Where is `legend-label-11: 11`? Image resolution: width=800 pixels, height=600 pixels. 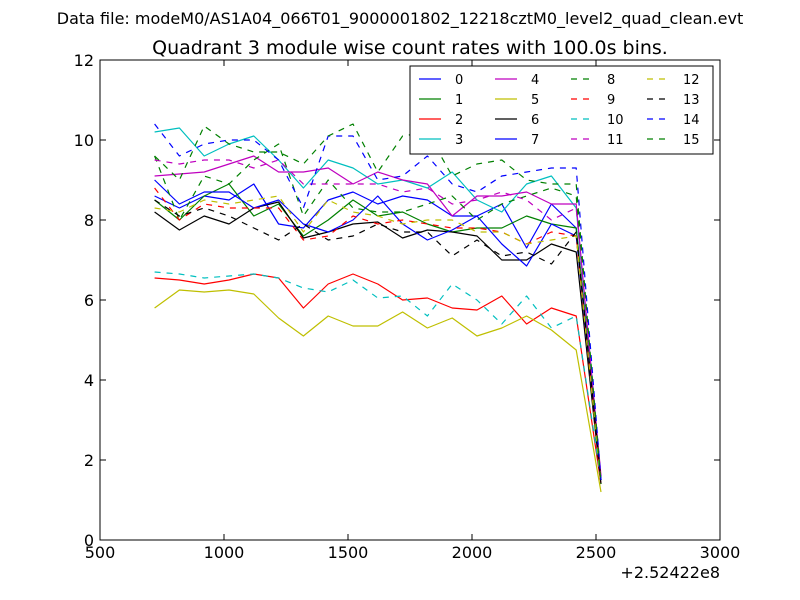 legend-label-11: 11 is located at coordinates (615, 140).